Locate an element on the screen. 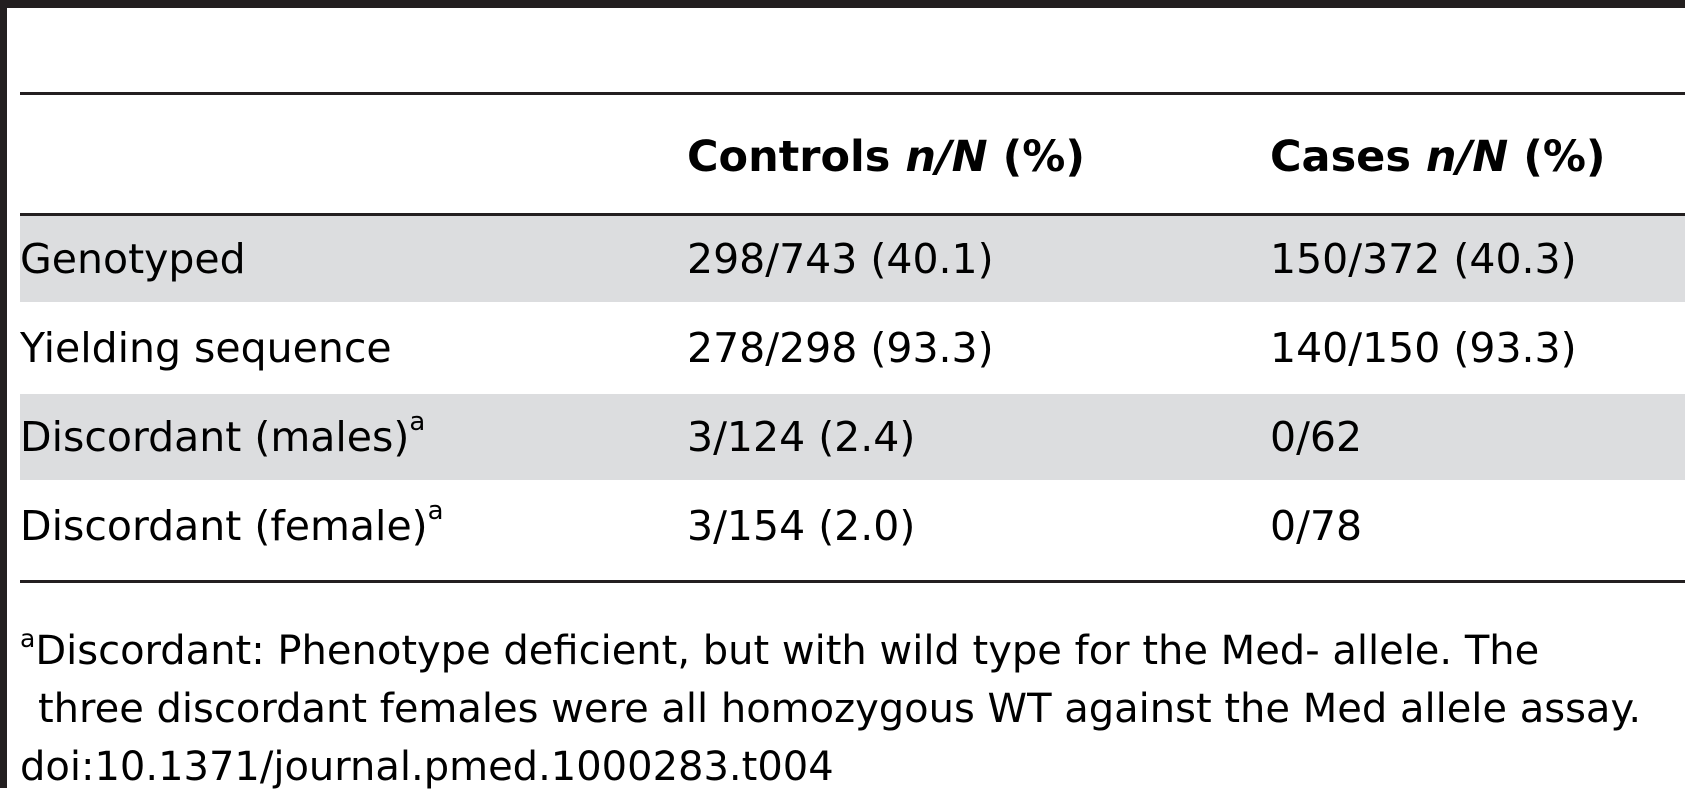 The height and width of the screenshot is (800, 1685). table-bottom-rule is located at coordinates (852, 581).